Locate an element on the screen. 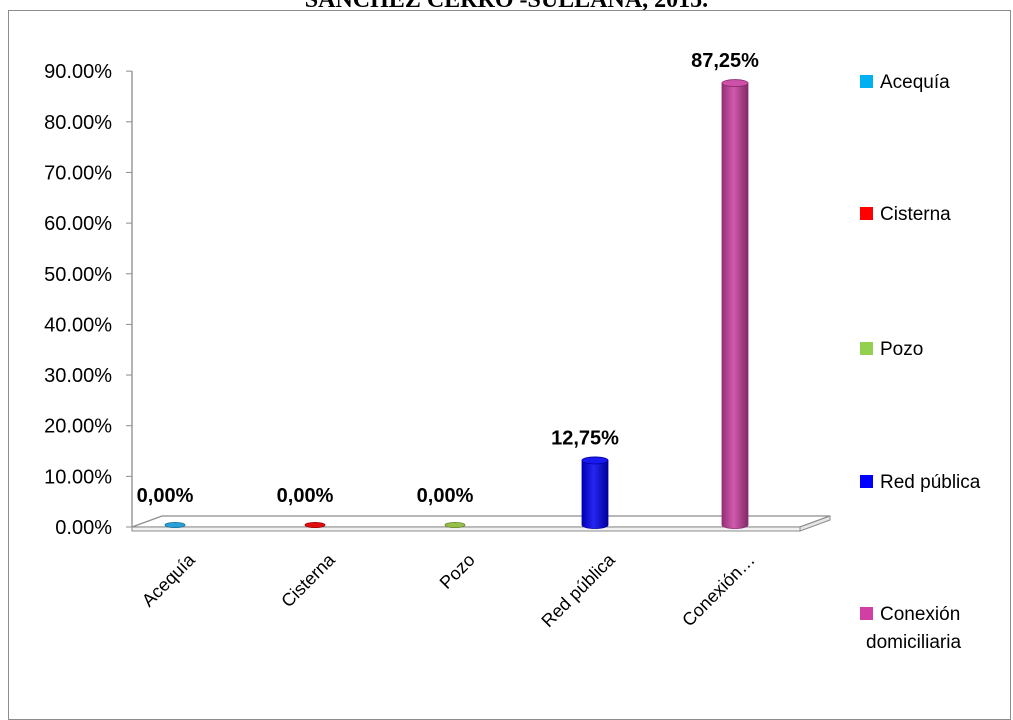 The image size is (1013, 720). y-tick-label: 30.00% is located at coordinates (78, 376).